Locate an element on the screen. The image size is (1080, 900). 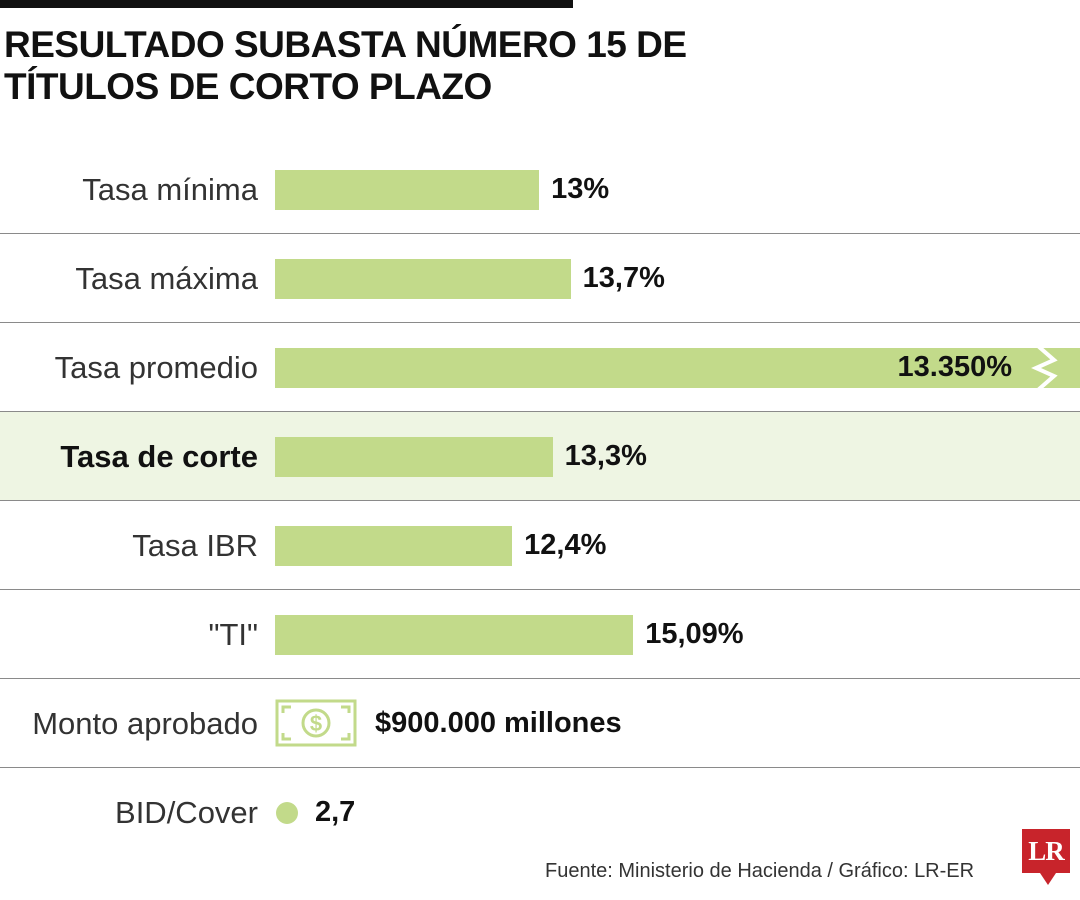
bar-row: Tasa mínima 13% is located at coordinates (540, 189).